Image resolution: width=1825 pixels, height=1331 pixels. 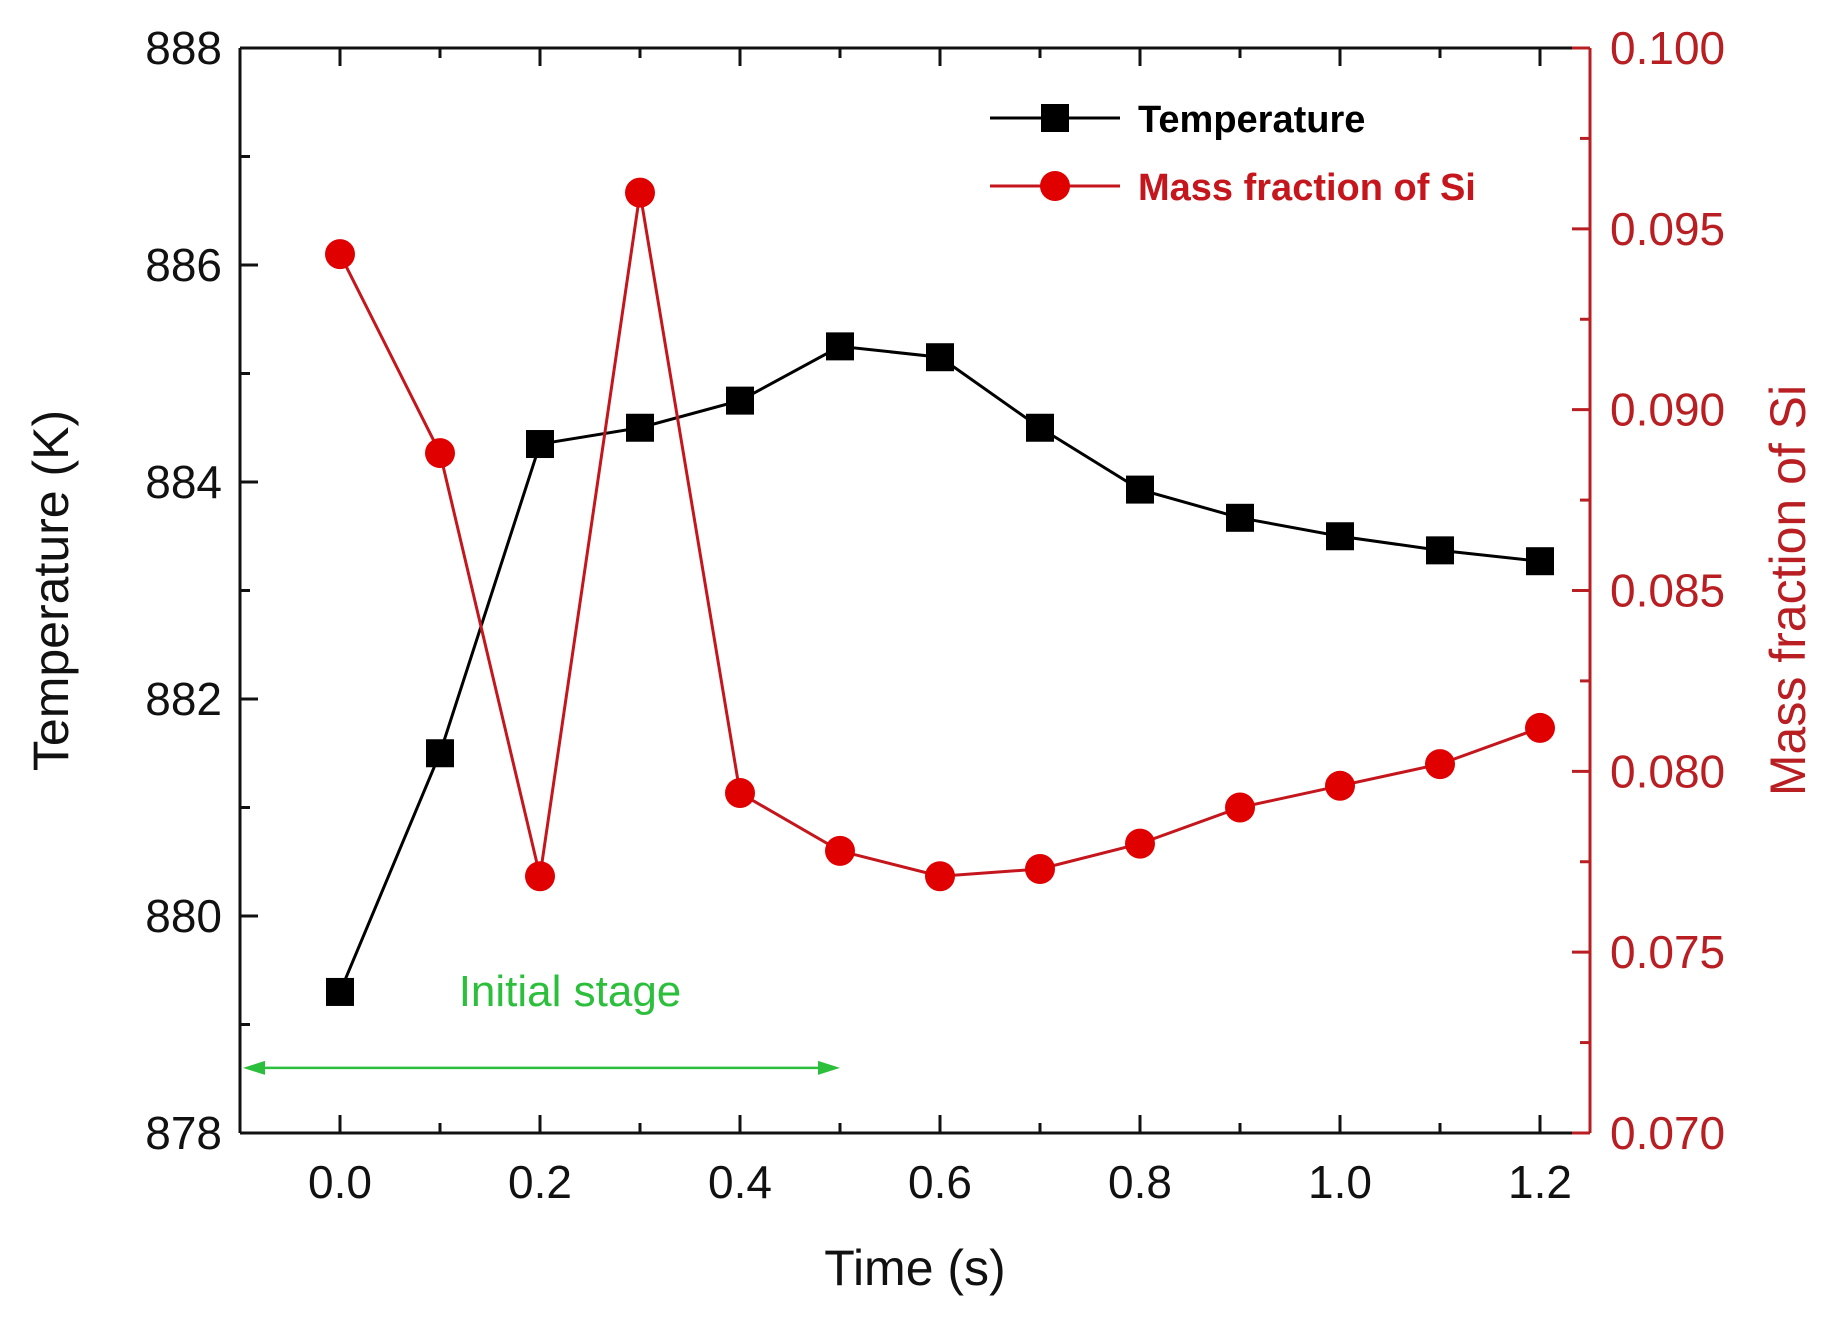 What do you see at coordinates (1307, 188) in the screenshot?
I see `legend-si-label: Mass fraction of Si` at bounding box center [1307, 188].